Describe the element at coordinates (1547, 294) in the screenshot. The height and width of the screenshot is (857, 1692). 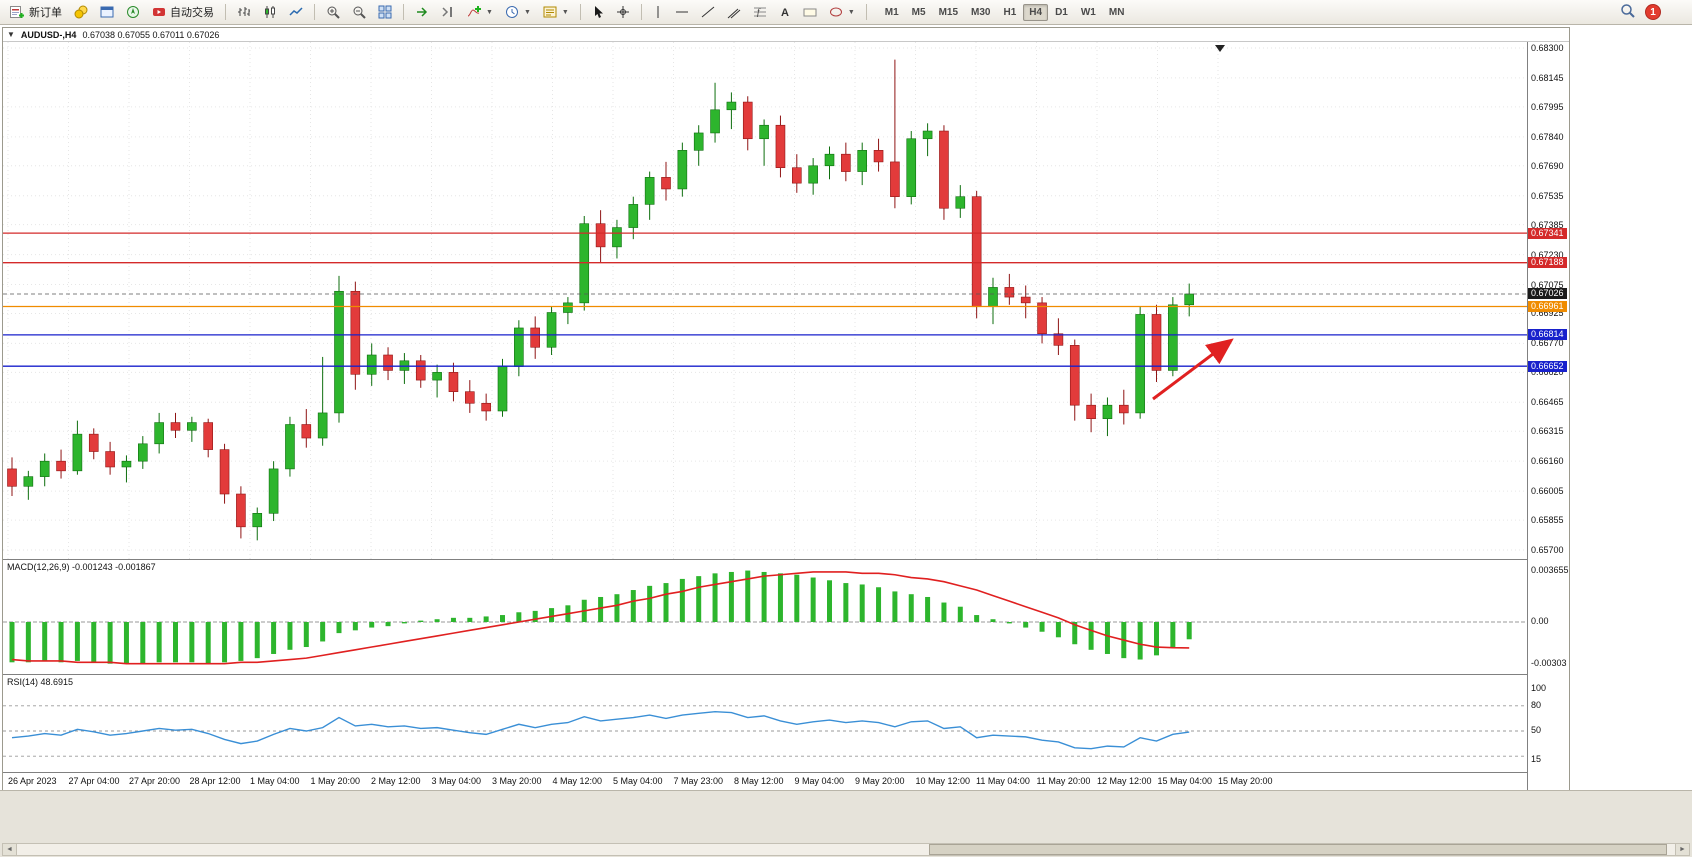
I see `current-price-tag: 0.67026` at that location.